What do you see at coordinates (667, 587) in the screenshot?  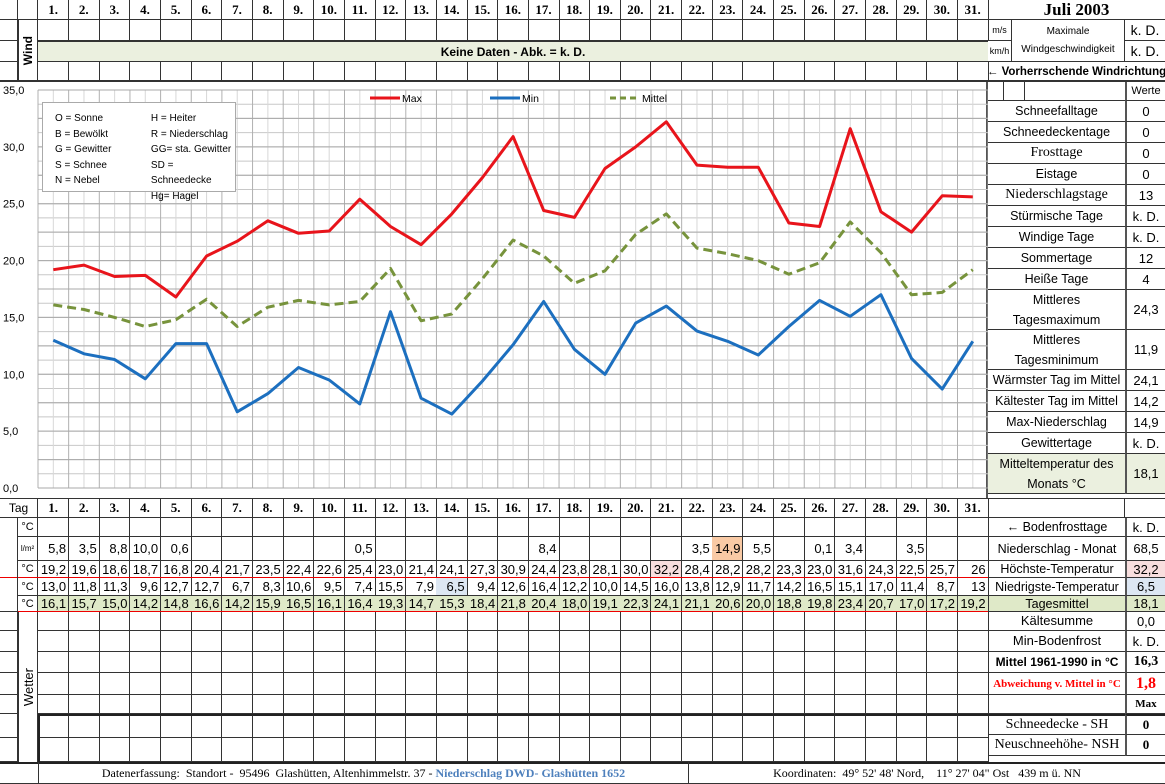 I see `table-cell: 16,0` at bounding box center [667, 587].